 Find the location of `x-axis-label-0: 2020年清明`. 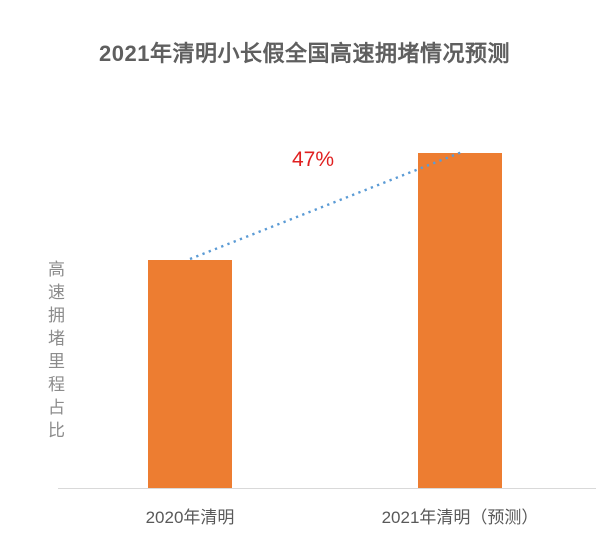

x-axis-label-0: 2020年清明 is located at coordinates (190, 517).